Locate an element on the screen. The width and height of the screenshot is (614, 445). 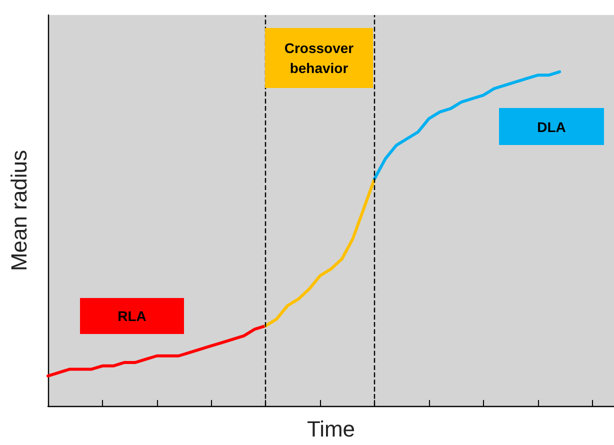
annotation: DLA is located at coordinates (551, 127).